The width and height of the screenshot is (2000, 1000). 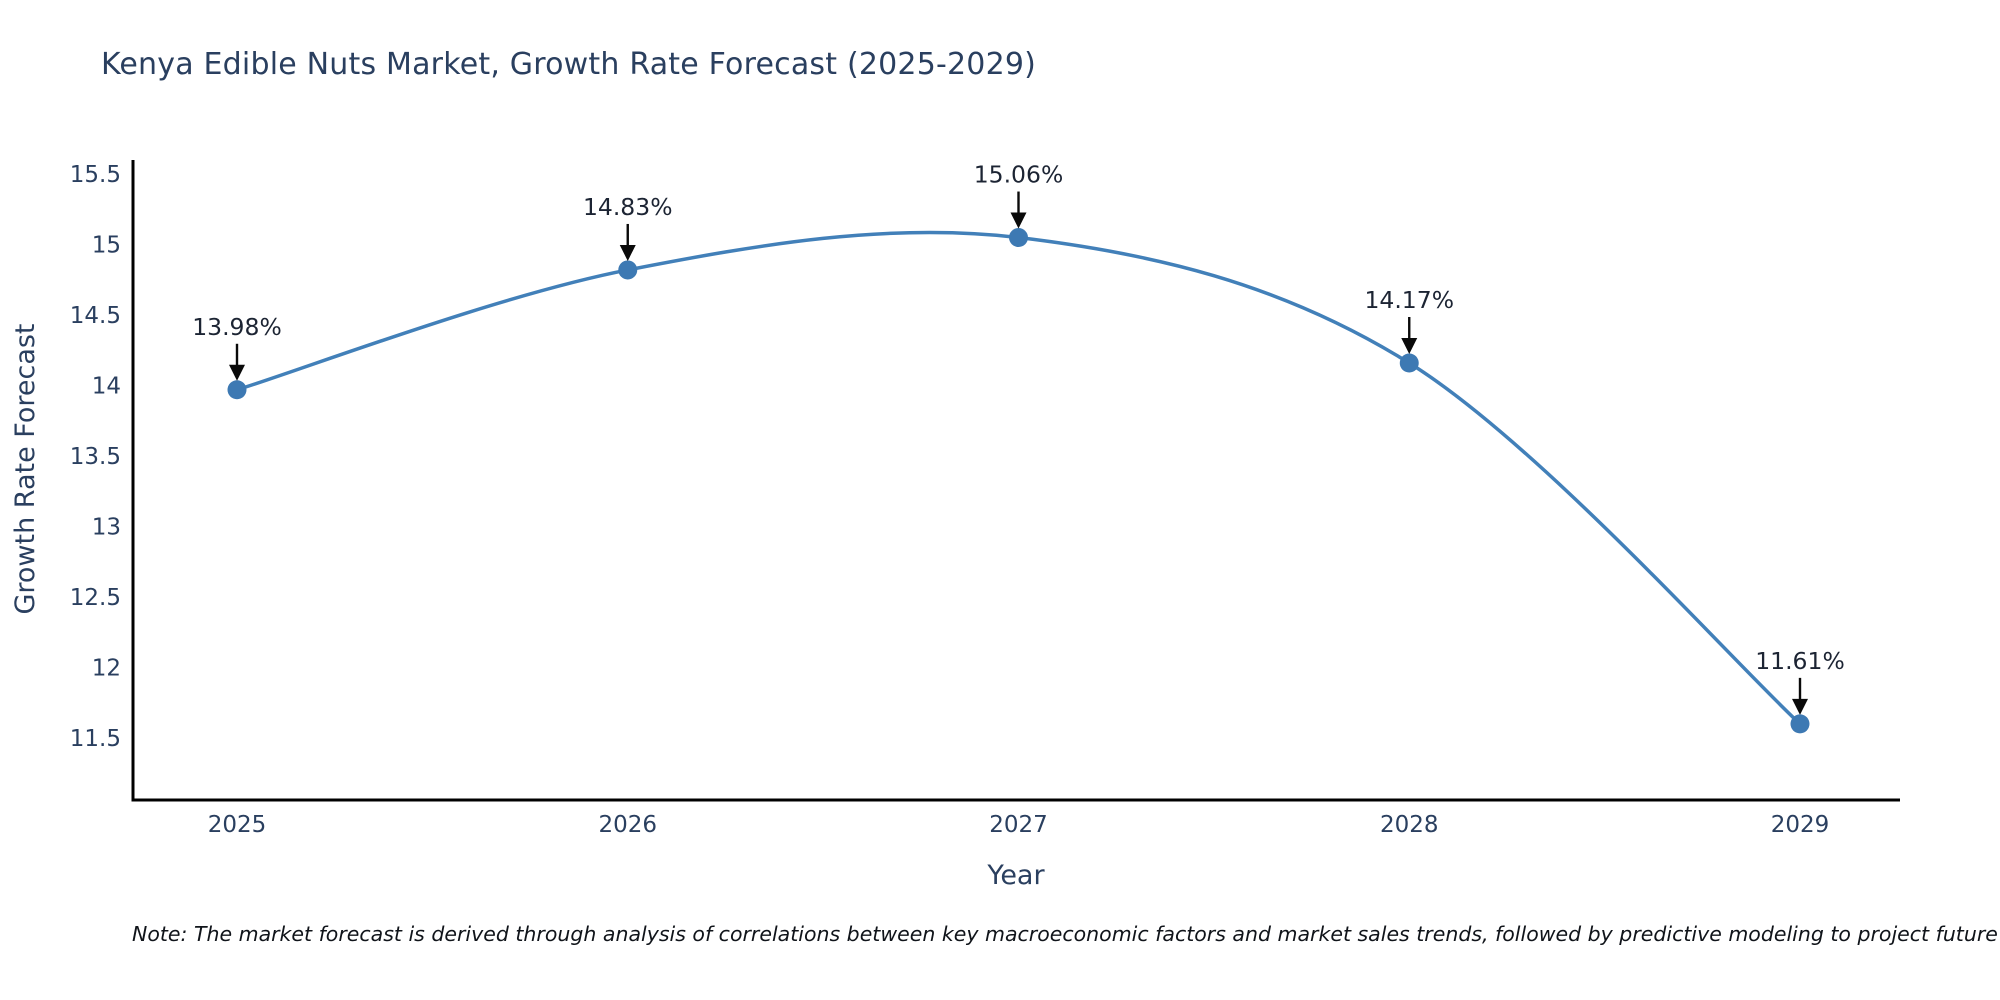 What do you see at coordinates (95, 175) in the screenshot?
I see `y-tick-label: 15.5` at bounding box center [95, 175].